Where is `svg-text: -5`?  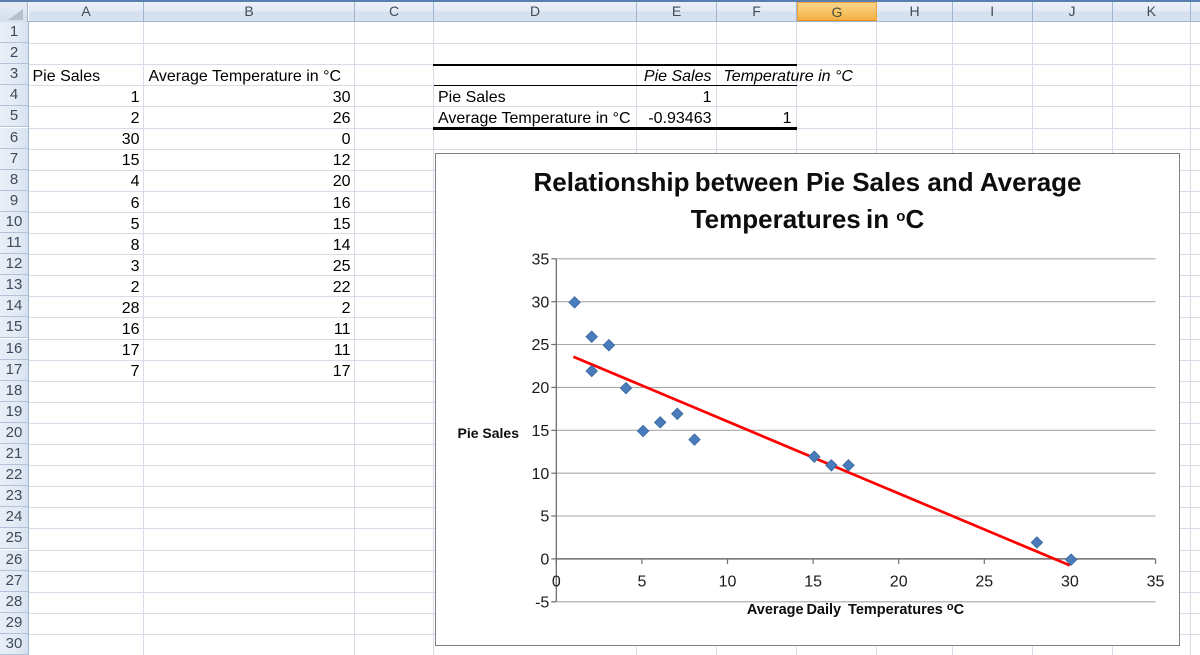
svg-text: -5 is located at coordinates (542, 602).